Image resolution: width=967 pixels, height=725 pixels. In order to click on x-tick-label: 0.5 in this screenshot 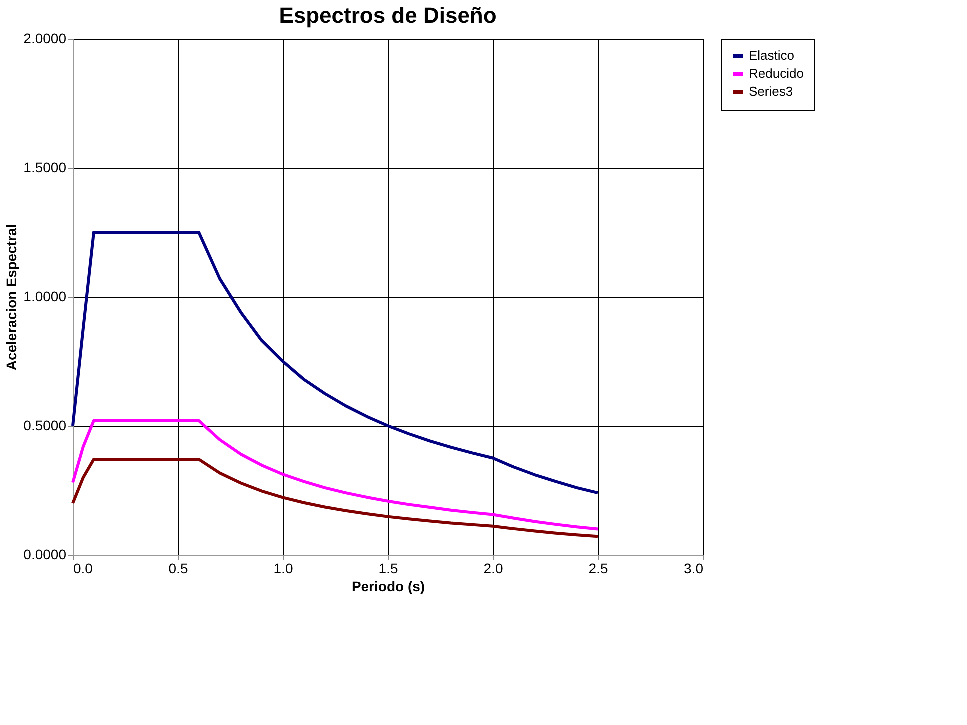, I will do `click(178, 568)`.